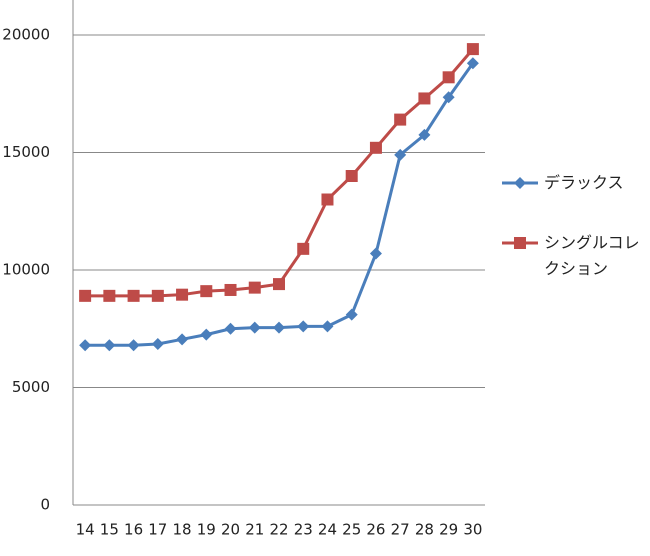 This screenshot has width=650, height=556. I want to click on x-tick-label: 18, so click(182, 530).